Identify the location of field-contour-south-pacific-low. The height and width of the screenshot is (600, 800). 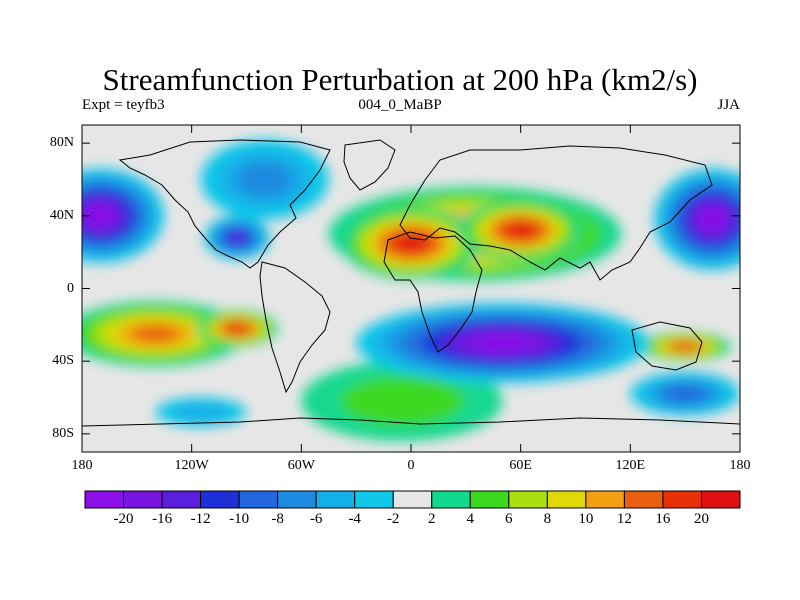
(685, 394).